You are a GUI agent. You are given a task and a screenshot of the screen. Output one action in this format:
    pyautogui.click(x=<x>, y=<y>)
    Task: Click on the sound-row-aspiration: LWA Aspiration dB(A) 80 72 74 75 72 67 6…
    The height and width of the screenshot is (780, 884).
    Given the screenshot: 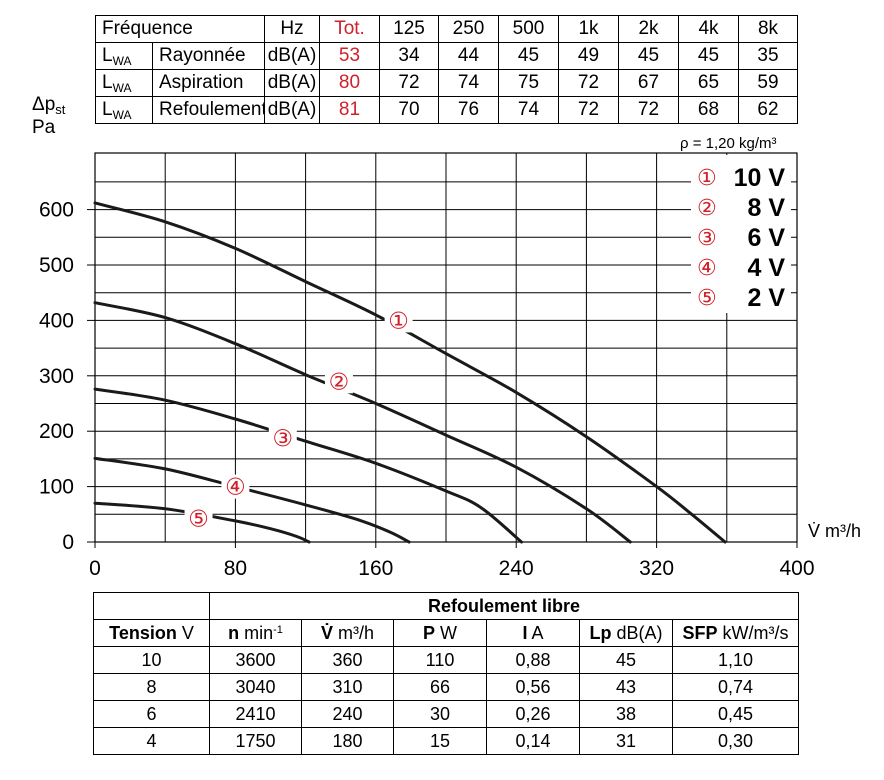 What is the action you would take?
    pyautogui.click(x=446, y=83)
    